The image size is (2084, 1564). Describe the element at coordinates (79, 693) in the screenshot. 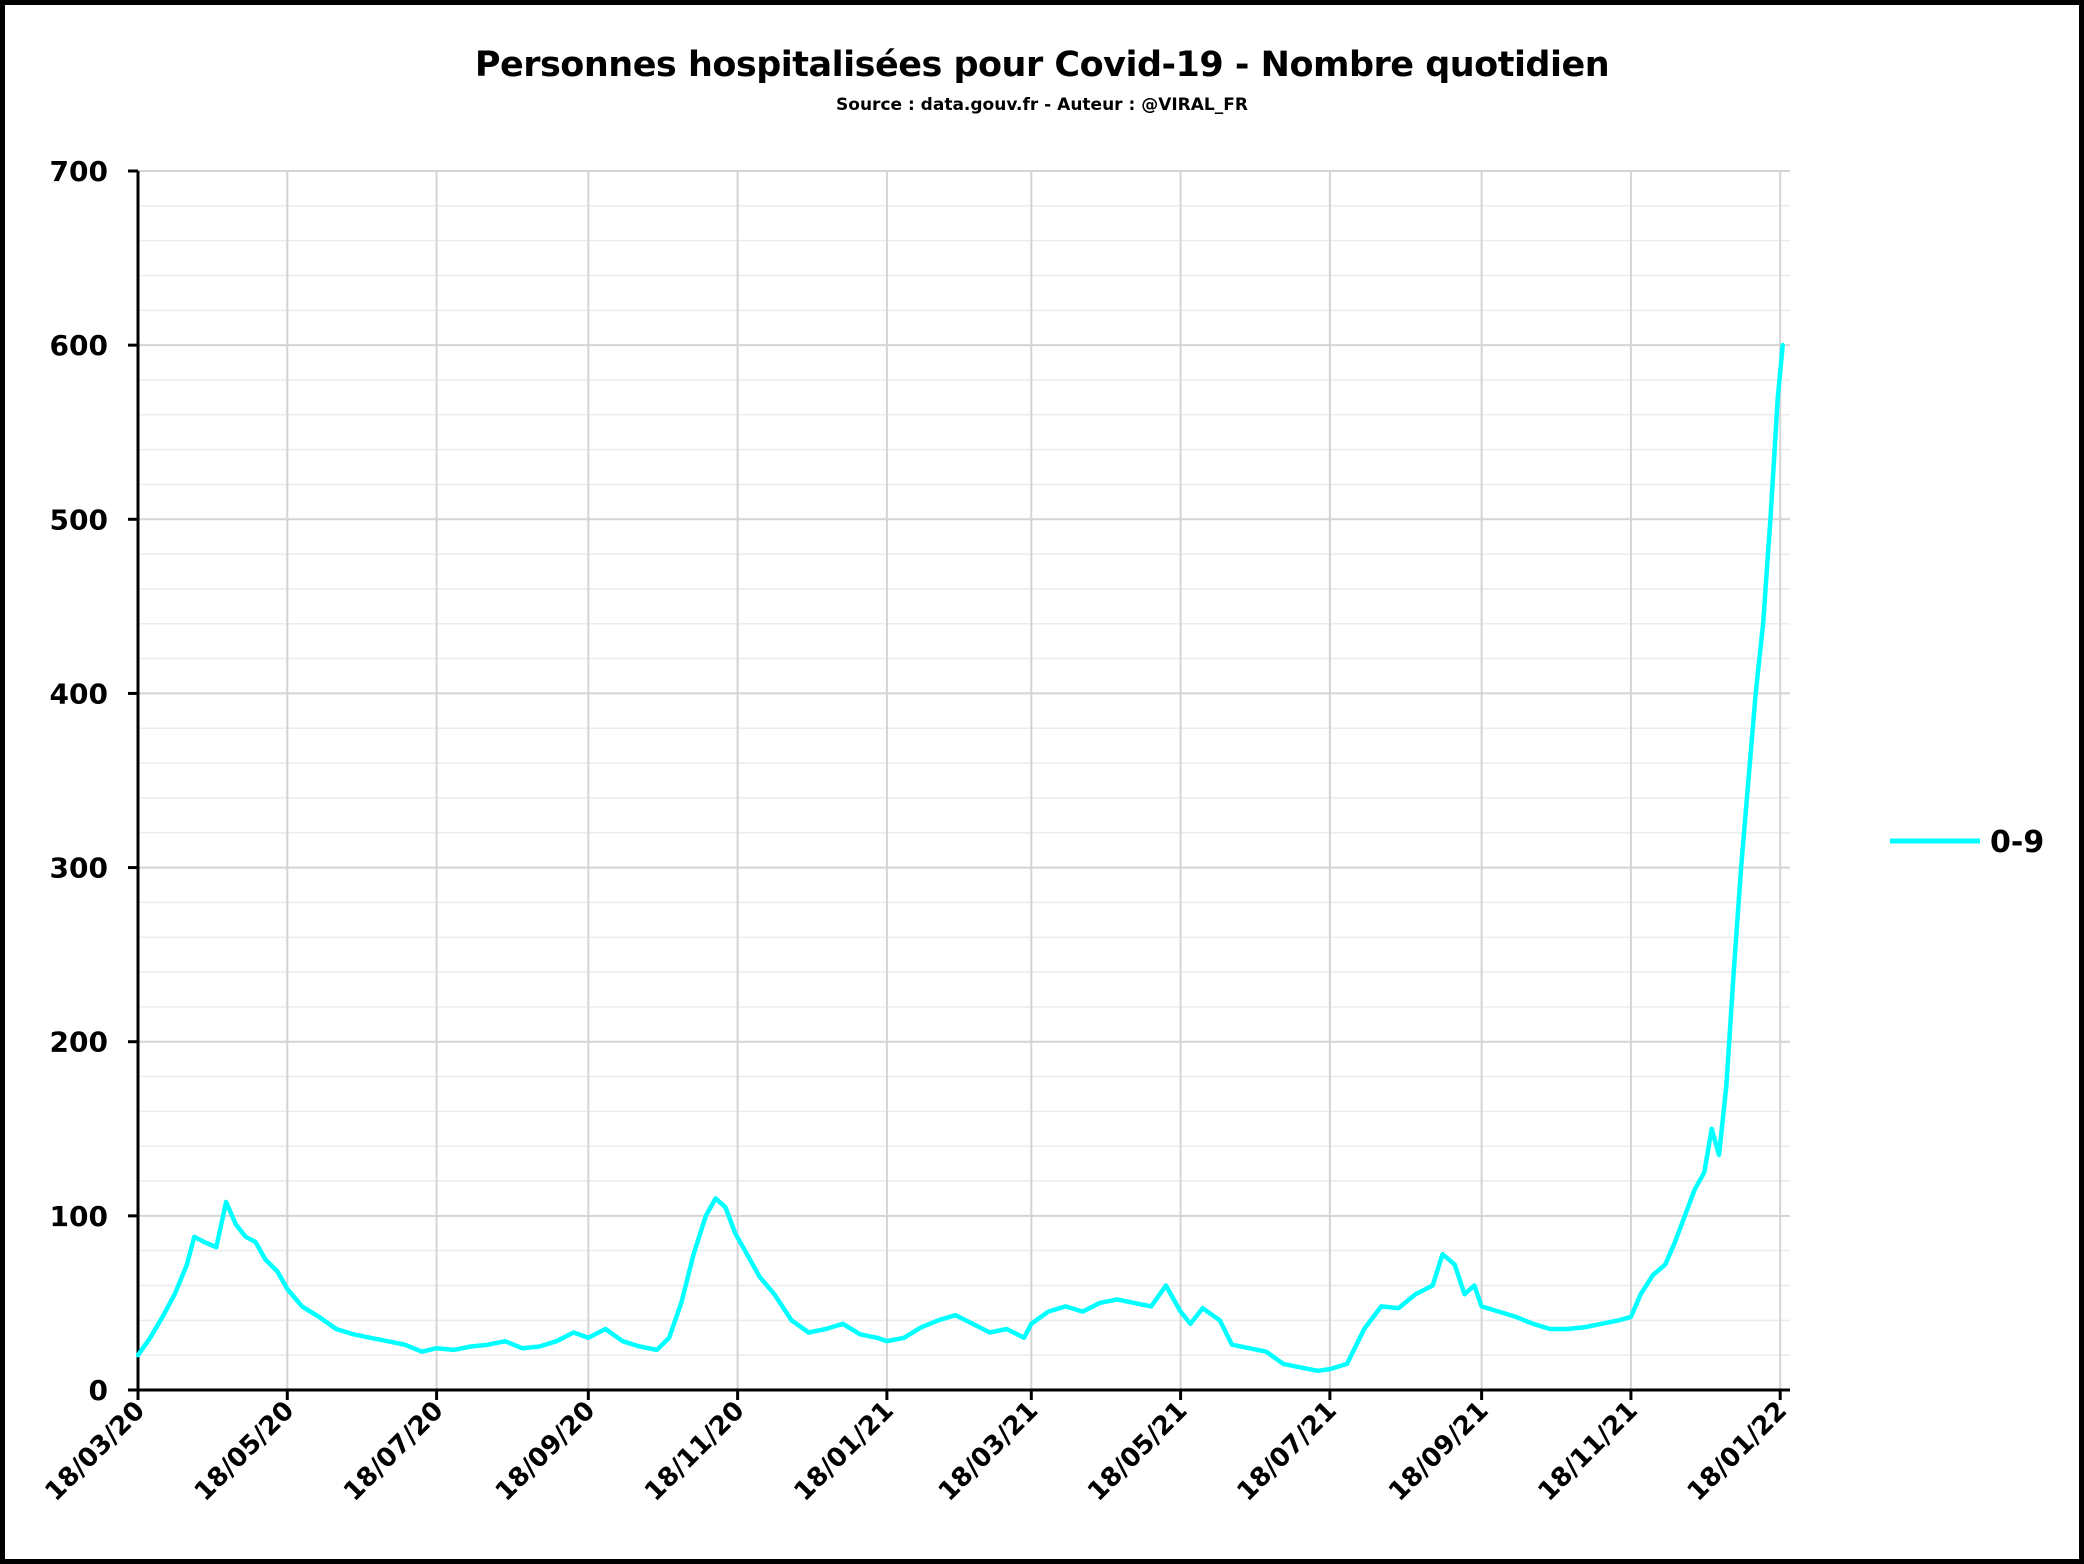

I see `y-tick-label: 400` at that location.